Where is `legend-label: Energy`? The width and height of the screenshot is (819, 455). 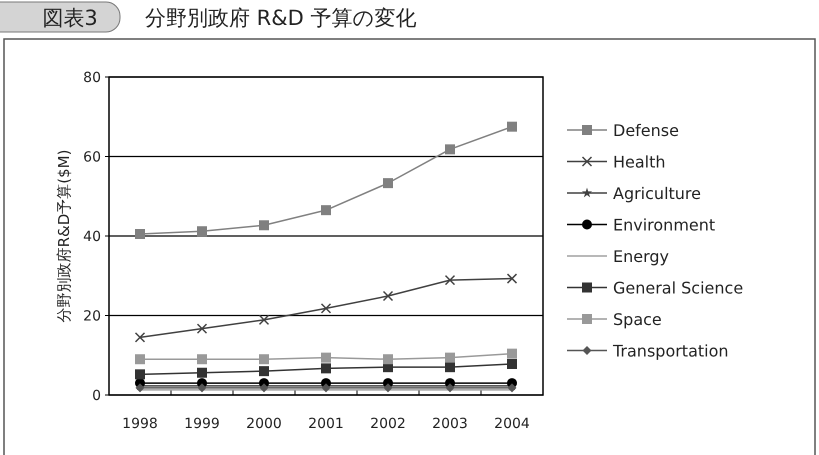
legend-label: Energy is located at coordinates (641, 256).